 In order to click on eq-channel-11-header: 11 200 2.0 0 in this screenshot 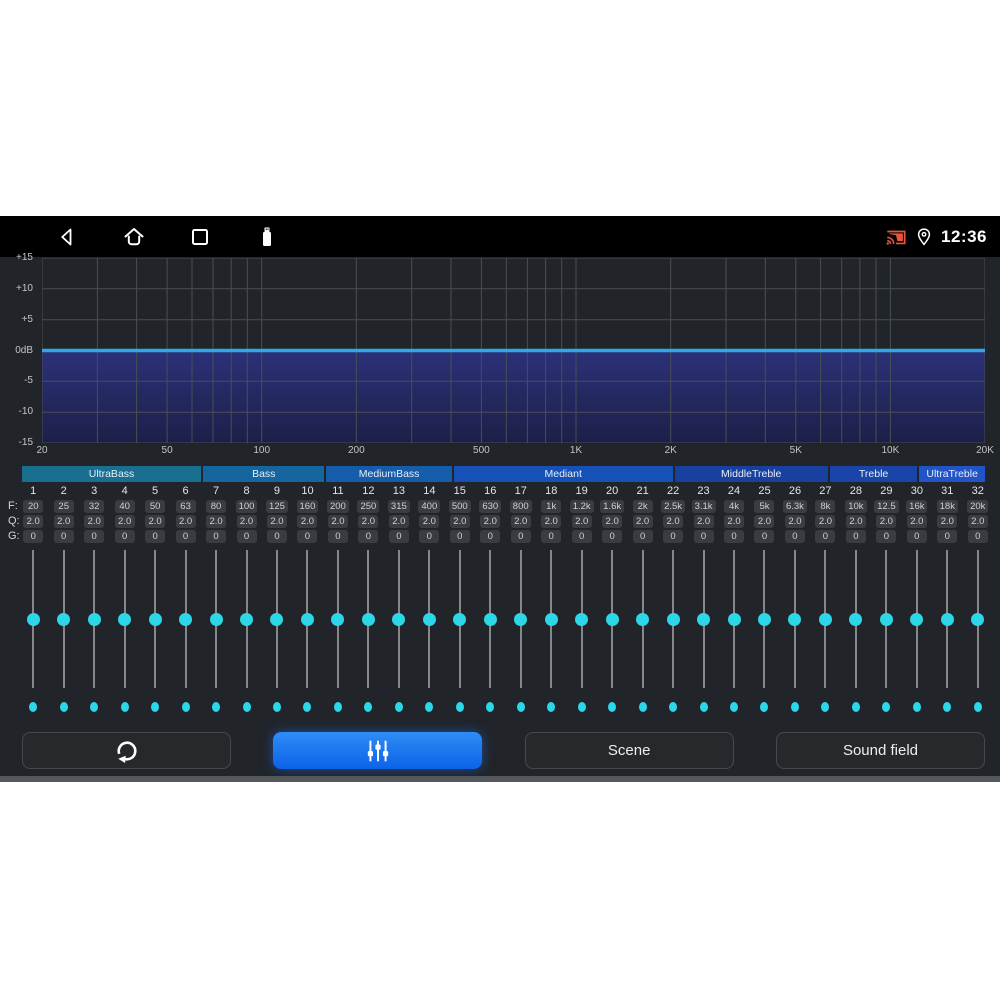, I will do `click(338, 514)`.